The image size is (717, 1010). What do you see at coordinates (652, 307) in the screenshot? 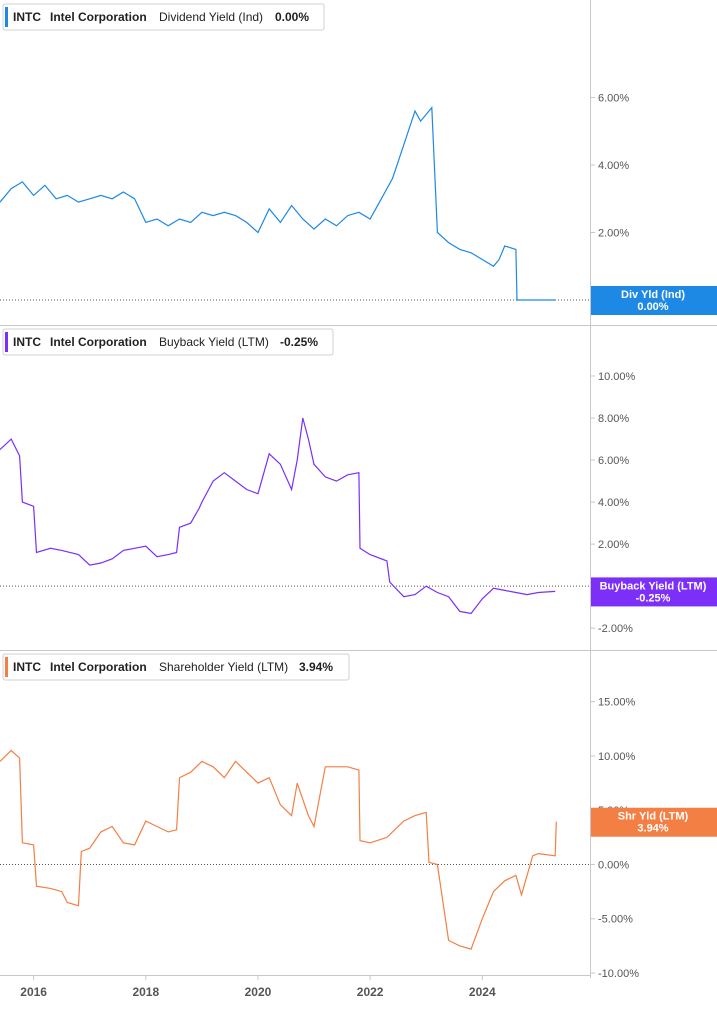
I see `dividend-badge-value: 0.00%` at bounding box center [652, 307].